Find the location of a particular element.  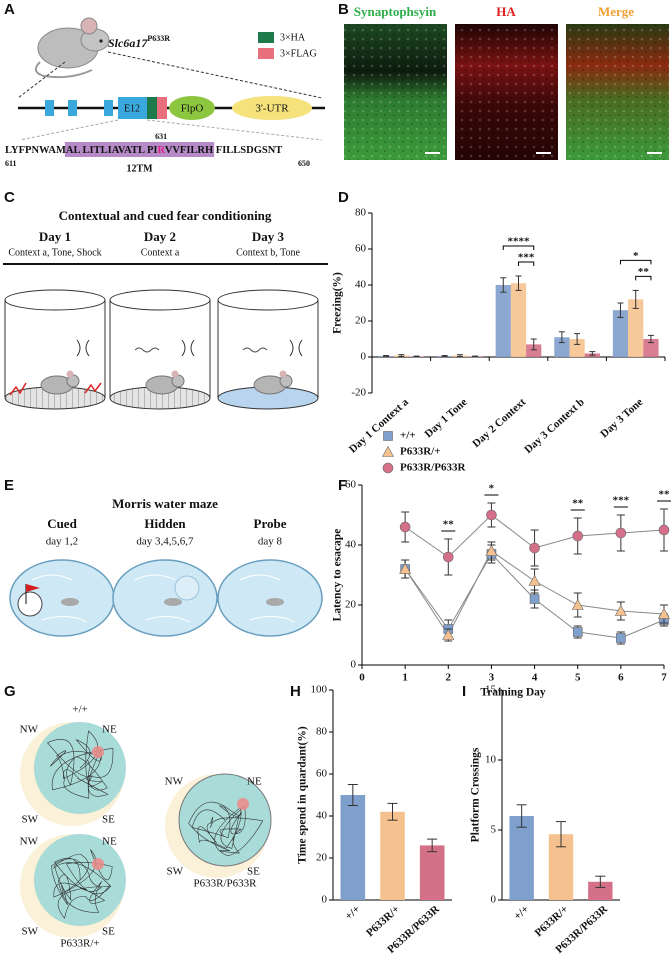

exon is located at coordinates (49, 108).